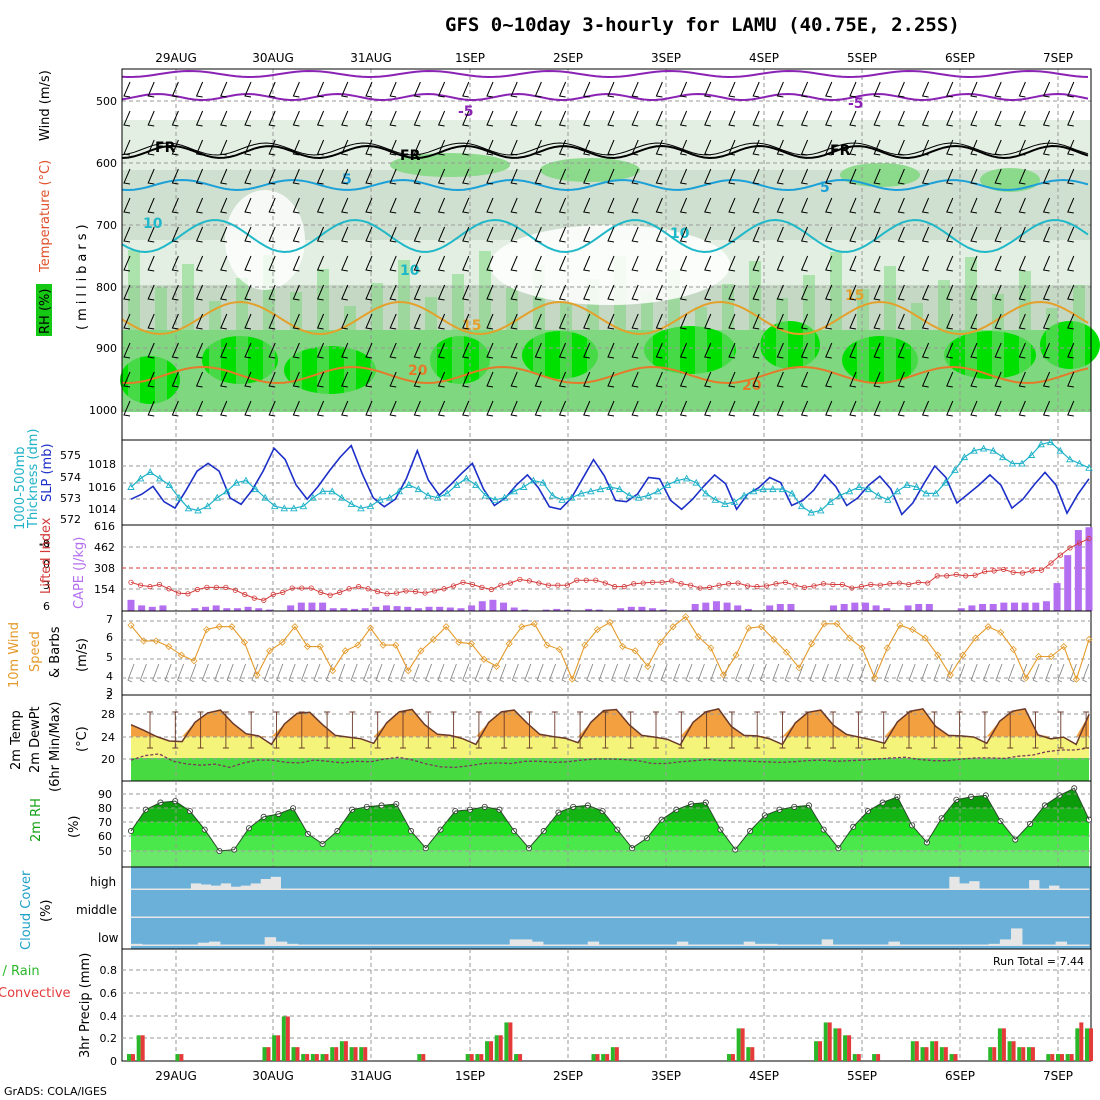 The width and height of the screenshot is (1100, 1100). Describe the element at coordinates (55, 652) in the screenshot. I see `wind-label-c: & Barbs` at that location.